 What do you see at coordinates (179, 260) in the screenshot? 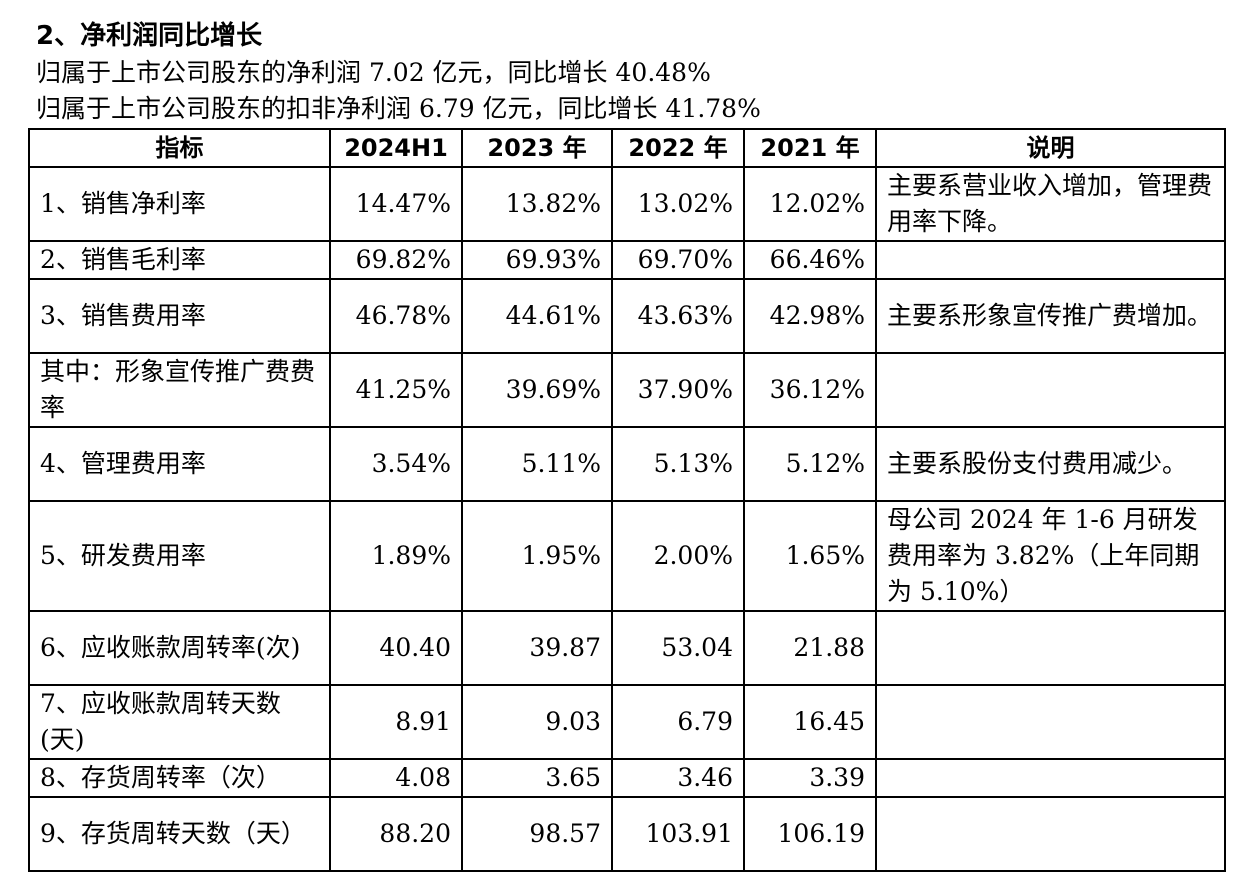
I see `indicator-cell: 2、销售毛利率` at bounding box center [179, 260].